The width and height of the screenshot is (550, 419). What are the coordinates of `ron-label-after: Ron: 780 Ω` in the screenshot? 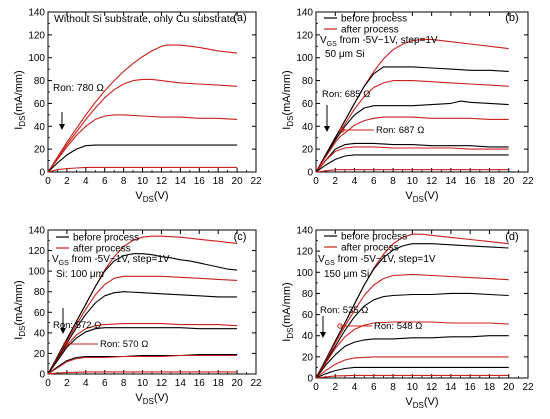 It's located at (78, 88).